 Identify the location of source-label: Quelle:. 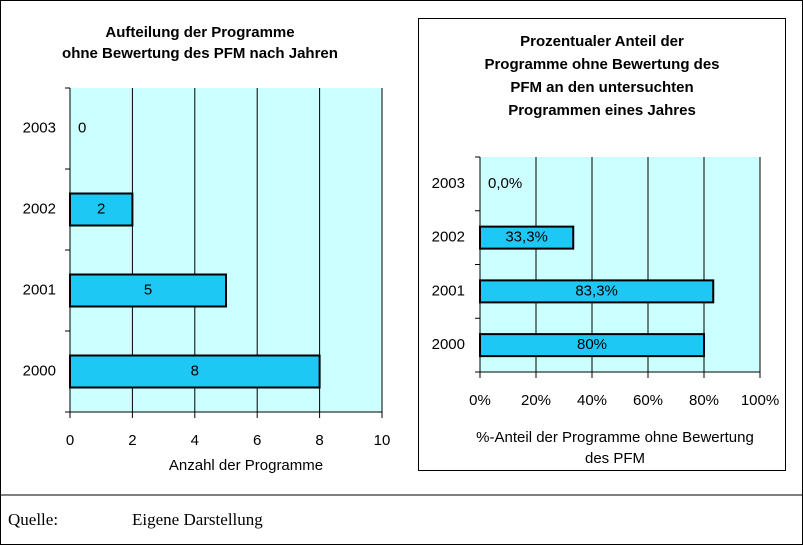
(33, 519).